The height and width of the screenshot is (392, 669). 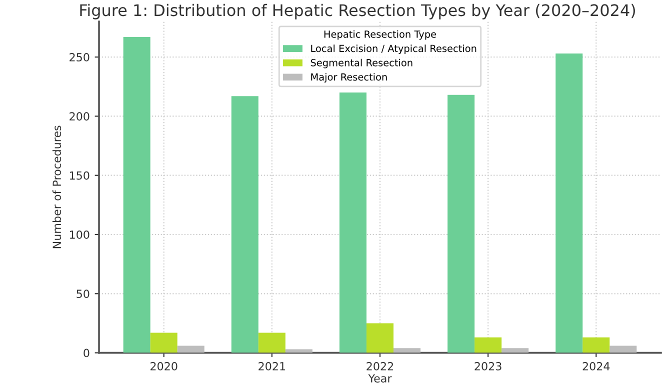 What do you see at coordinates (361, 63) in the screenshot?
I see `legend-label: Segmental Resection` at bounding box center [361, 63].